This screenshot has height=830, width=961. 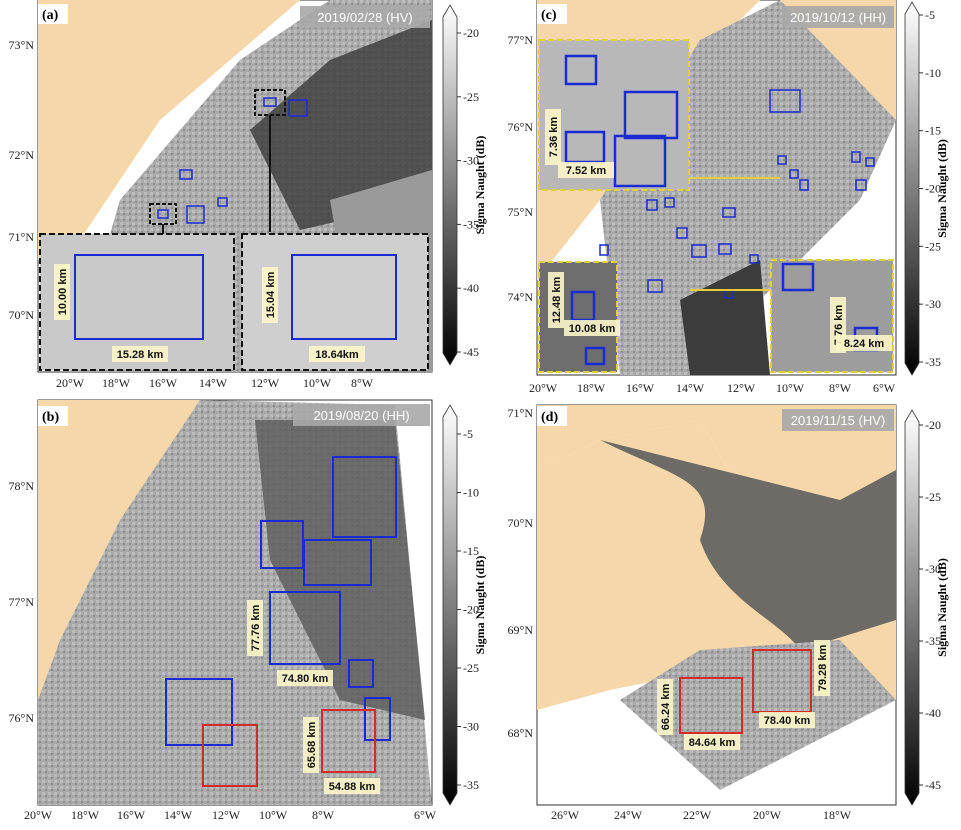 I want to click on lon-label: 10°W, so click(x=790, y=388).